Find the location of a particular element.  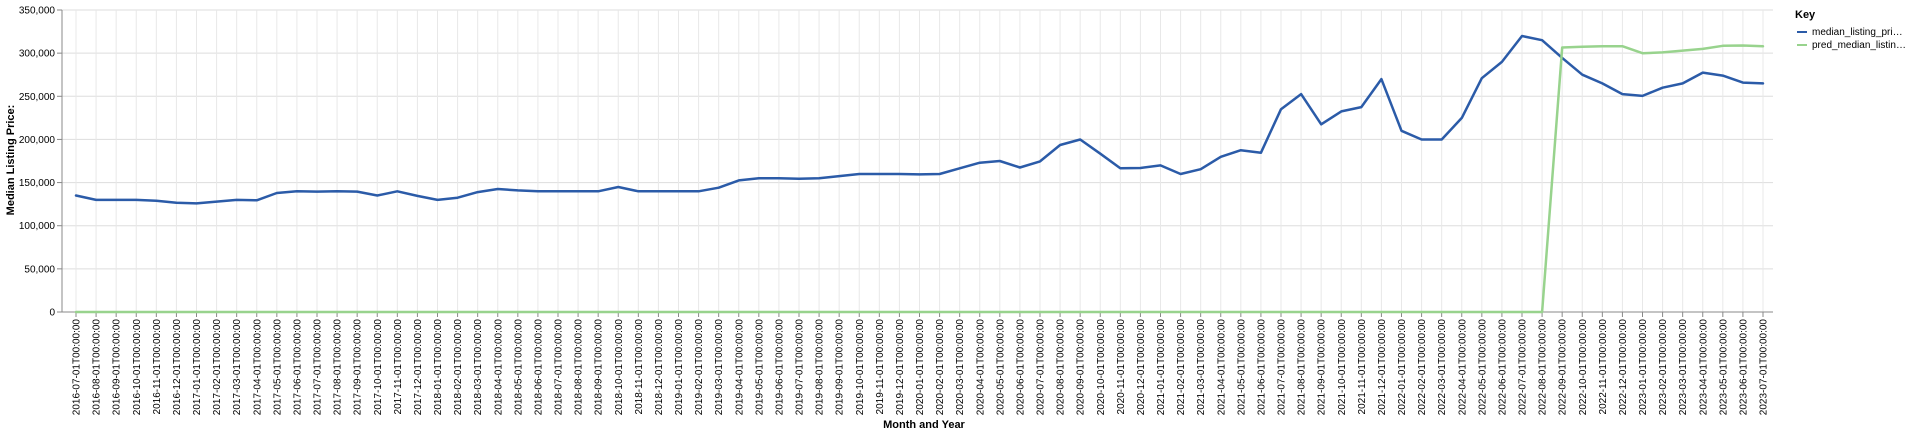

x-tick-label: 2016-10-01T00:00:00 is located at coordinates (137, 367).